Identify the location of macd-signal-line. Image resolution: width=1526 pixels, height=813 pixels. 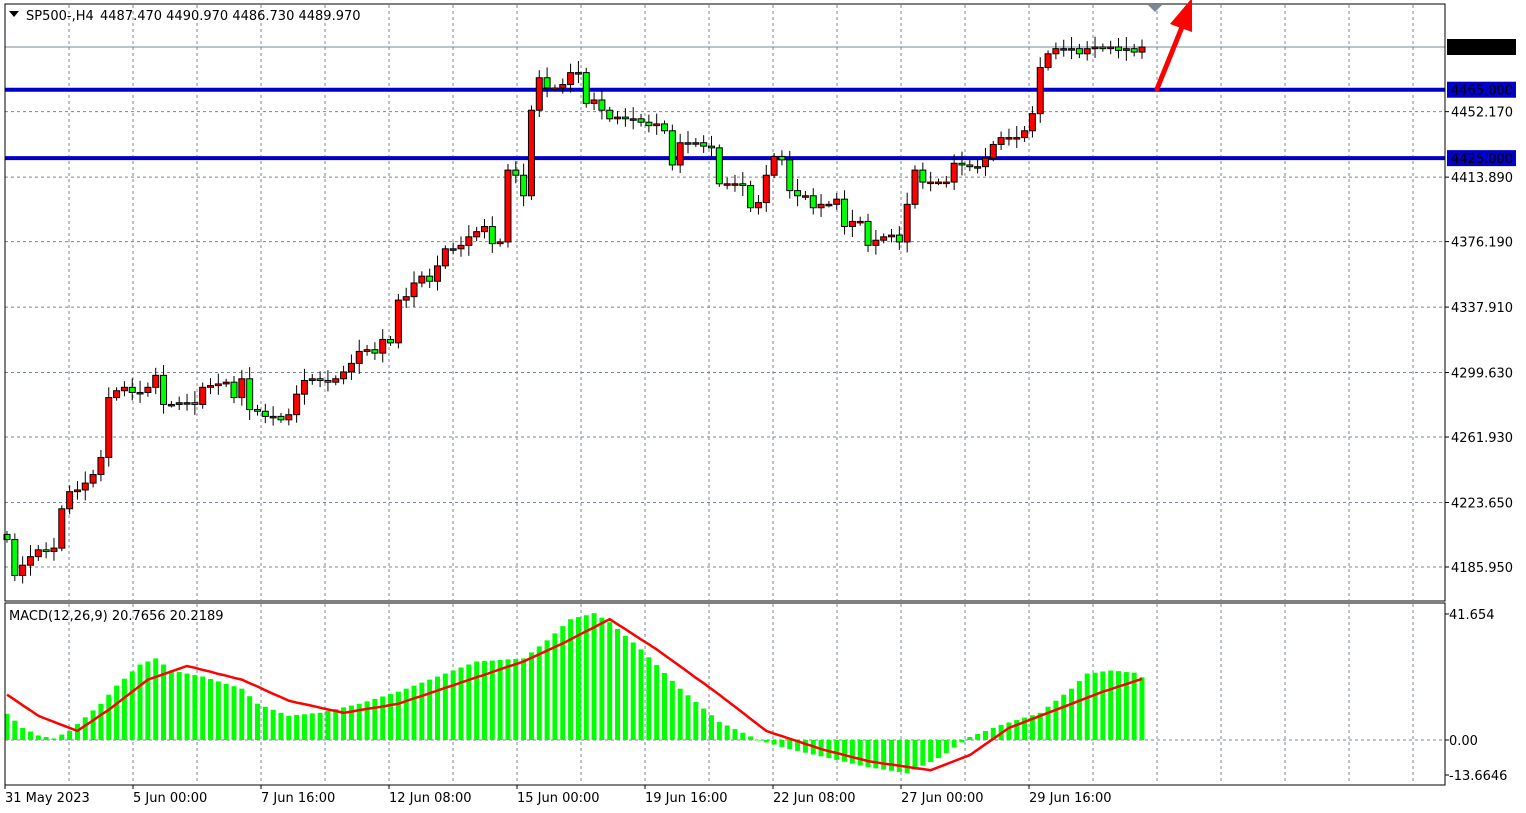
(574, 694).